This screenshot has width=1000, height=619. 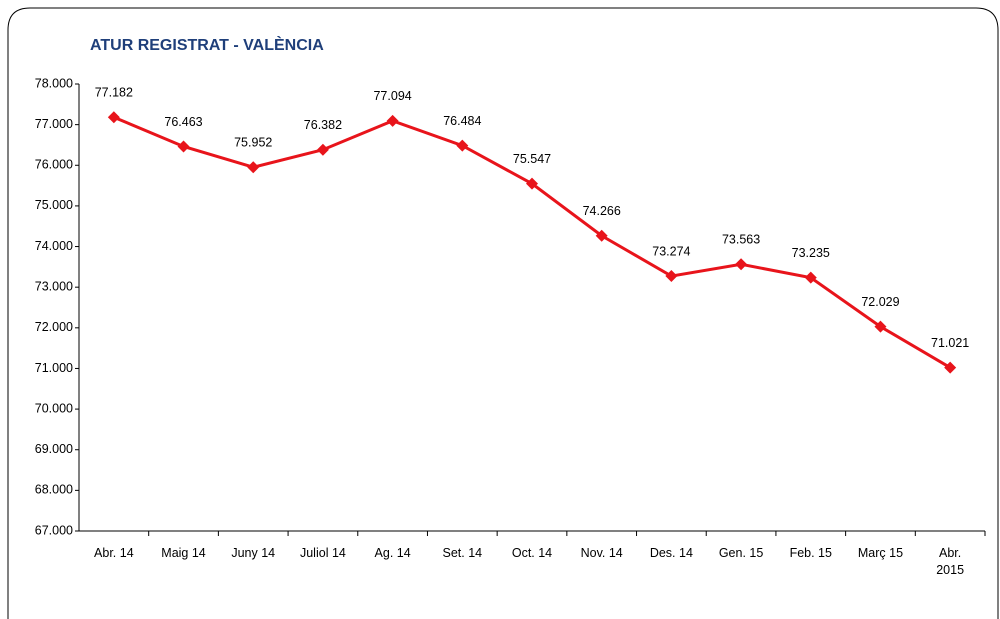 What do you see at coordinates (671, 251) in the screenshot?
I see `data-label: 73.274` at bounding box center [671, 251].